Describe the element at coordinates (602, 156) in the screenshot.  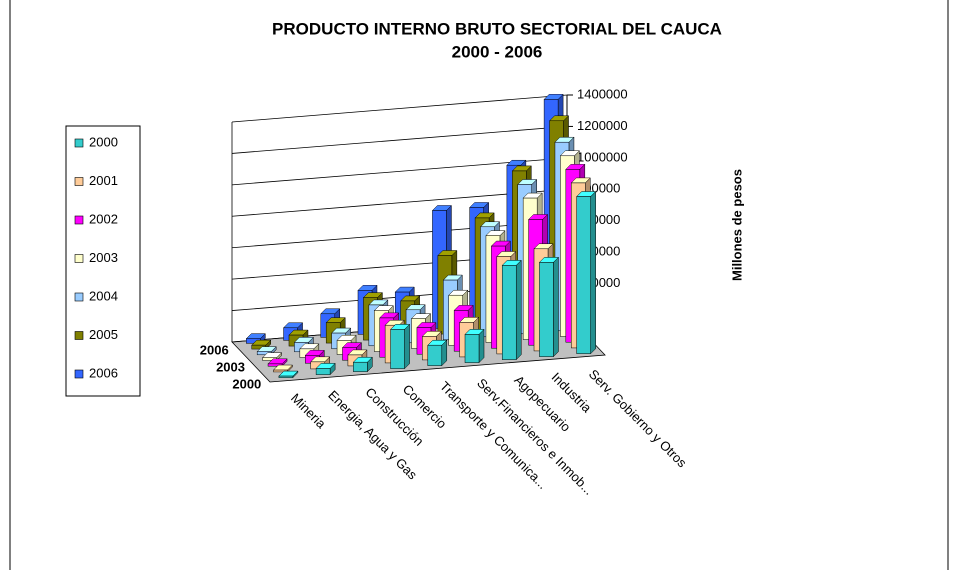
I see `y-tick-label: 1000000` at that location.